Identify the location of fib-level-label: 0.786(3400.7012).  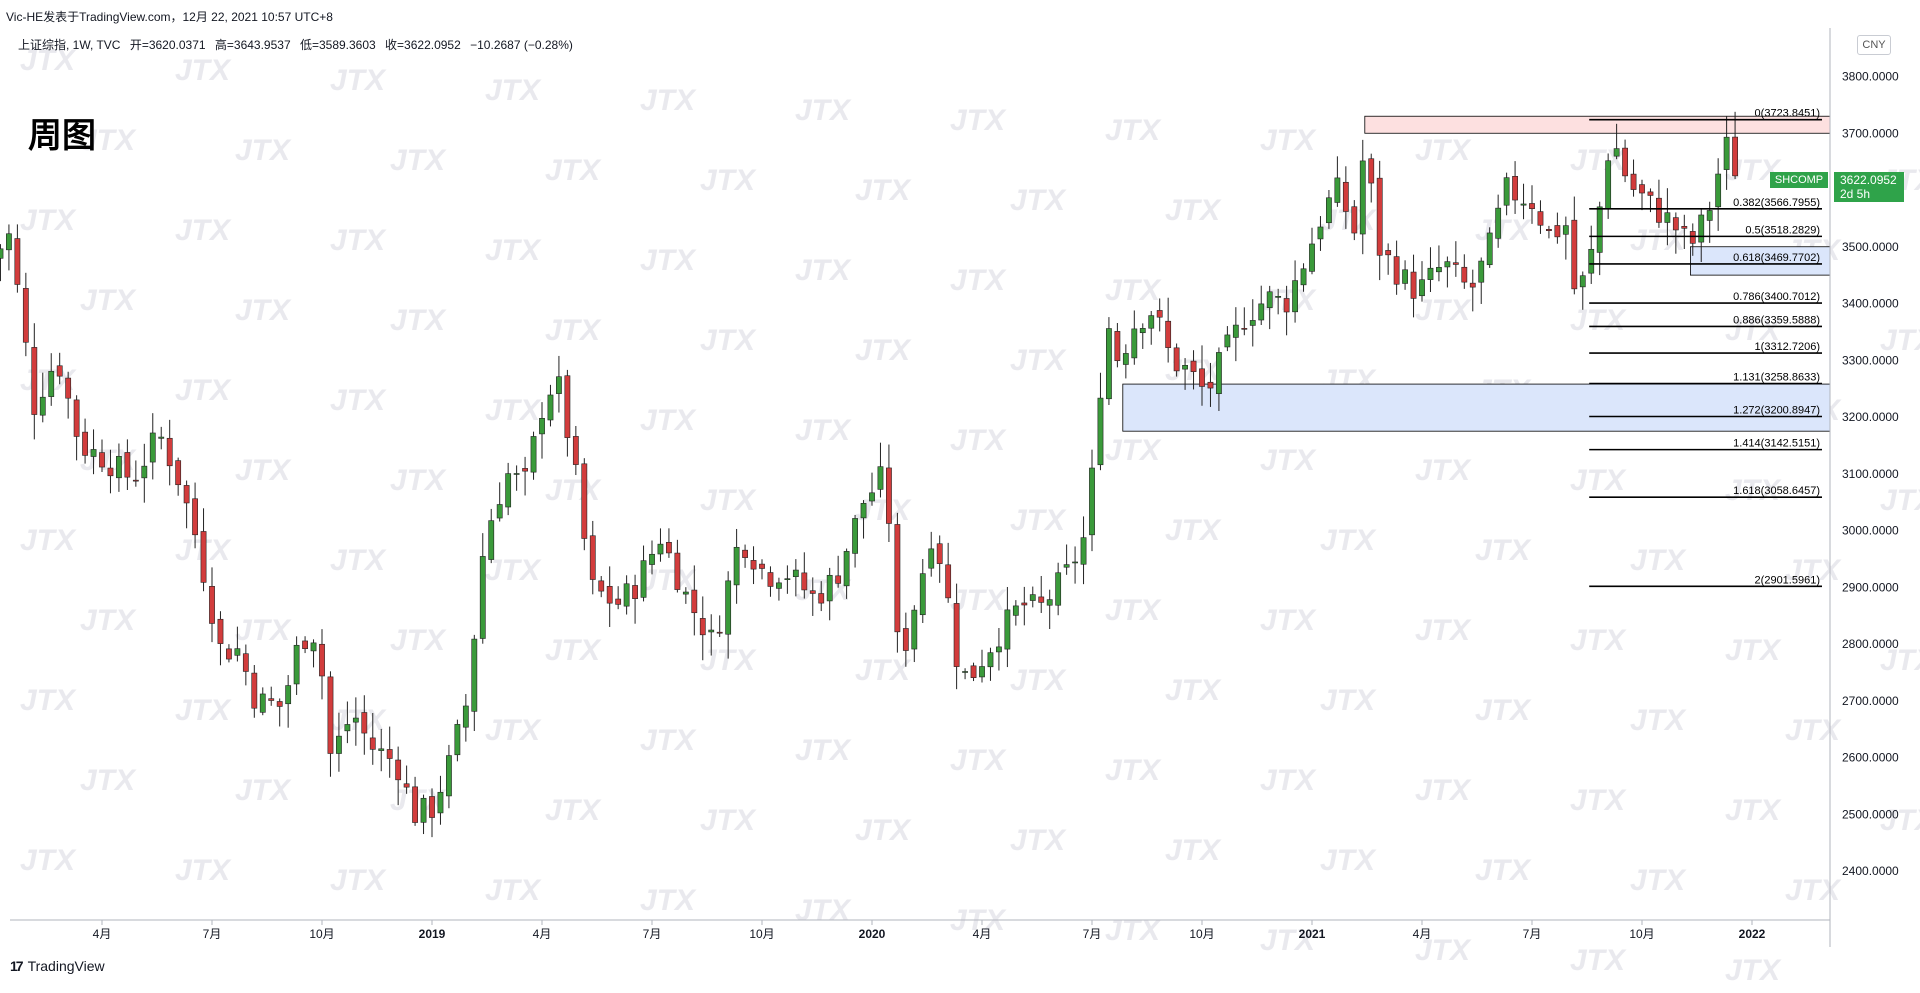
(1776, 297).